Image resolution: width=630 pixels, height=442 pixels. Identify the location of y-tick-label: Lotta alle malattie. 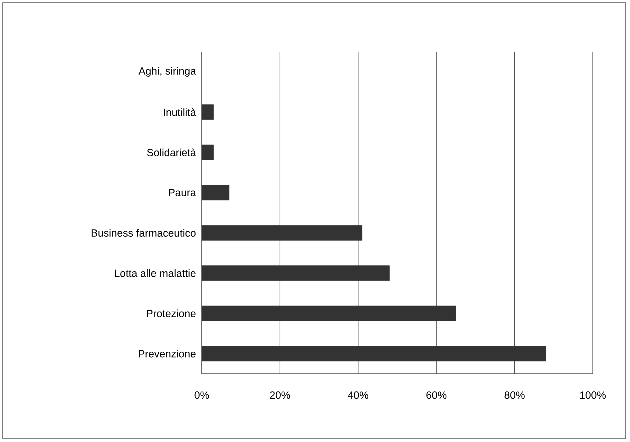
(155, 274).